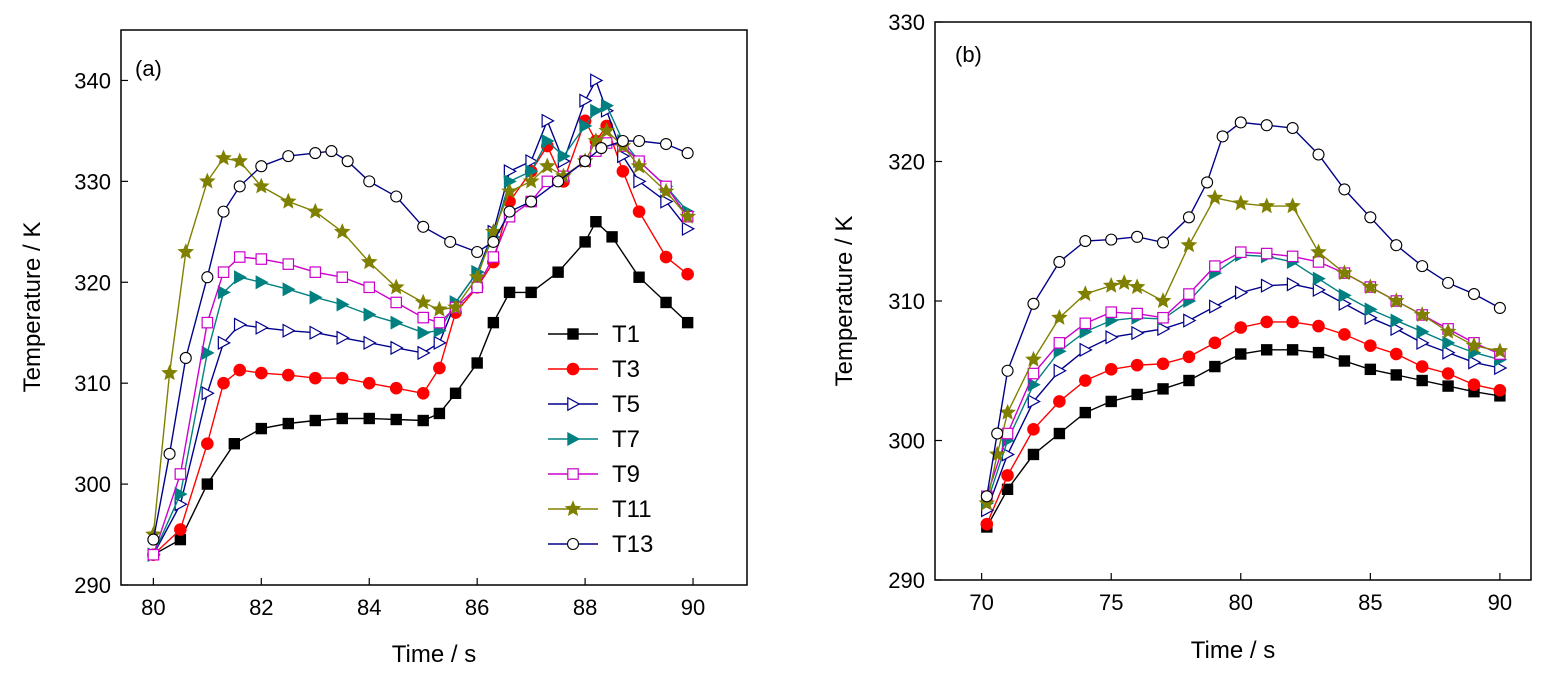  Describe the element at coordinates (1241, 602) in the screenshot. I see `x-tick-label-b: 80` at that location.